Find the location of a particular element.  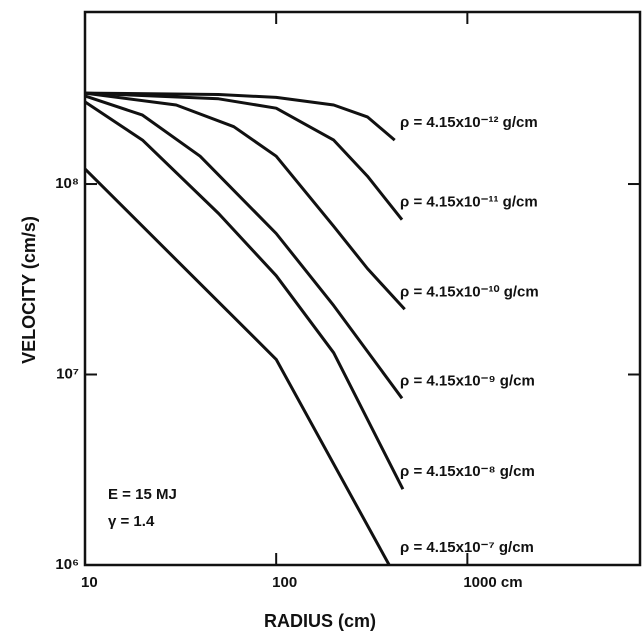

series-label: ρ = 4.15x10⁻⁹ g/cm is located at coordinates (467, 380).